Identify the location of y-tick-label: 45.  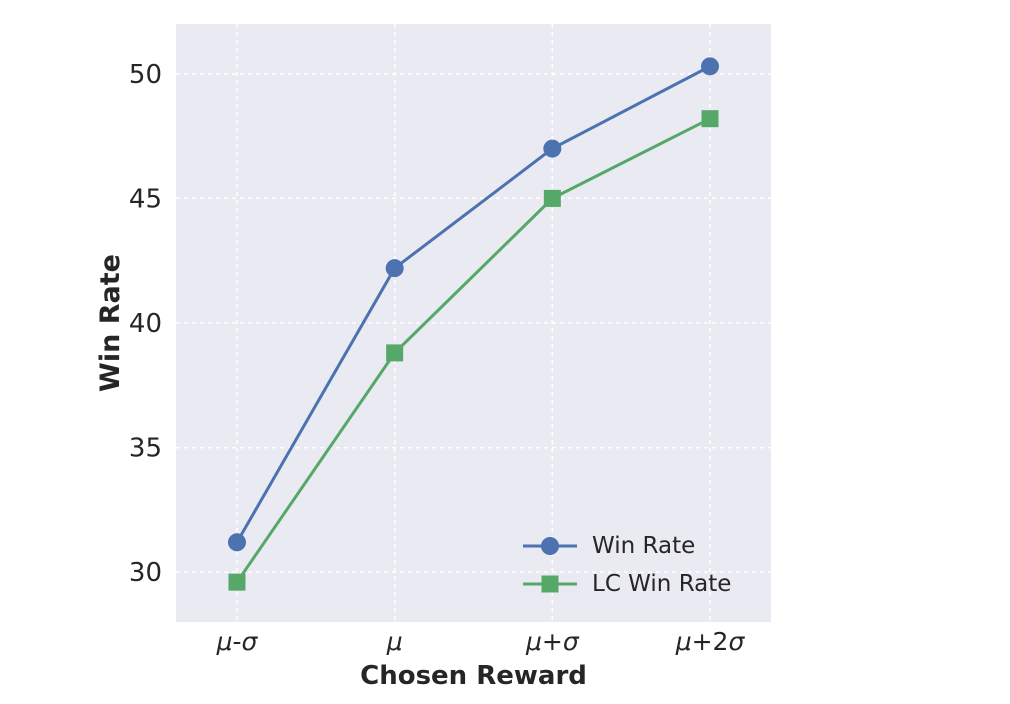
(145, 199).